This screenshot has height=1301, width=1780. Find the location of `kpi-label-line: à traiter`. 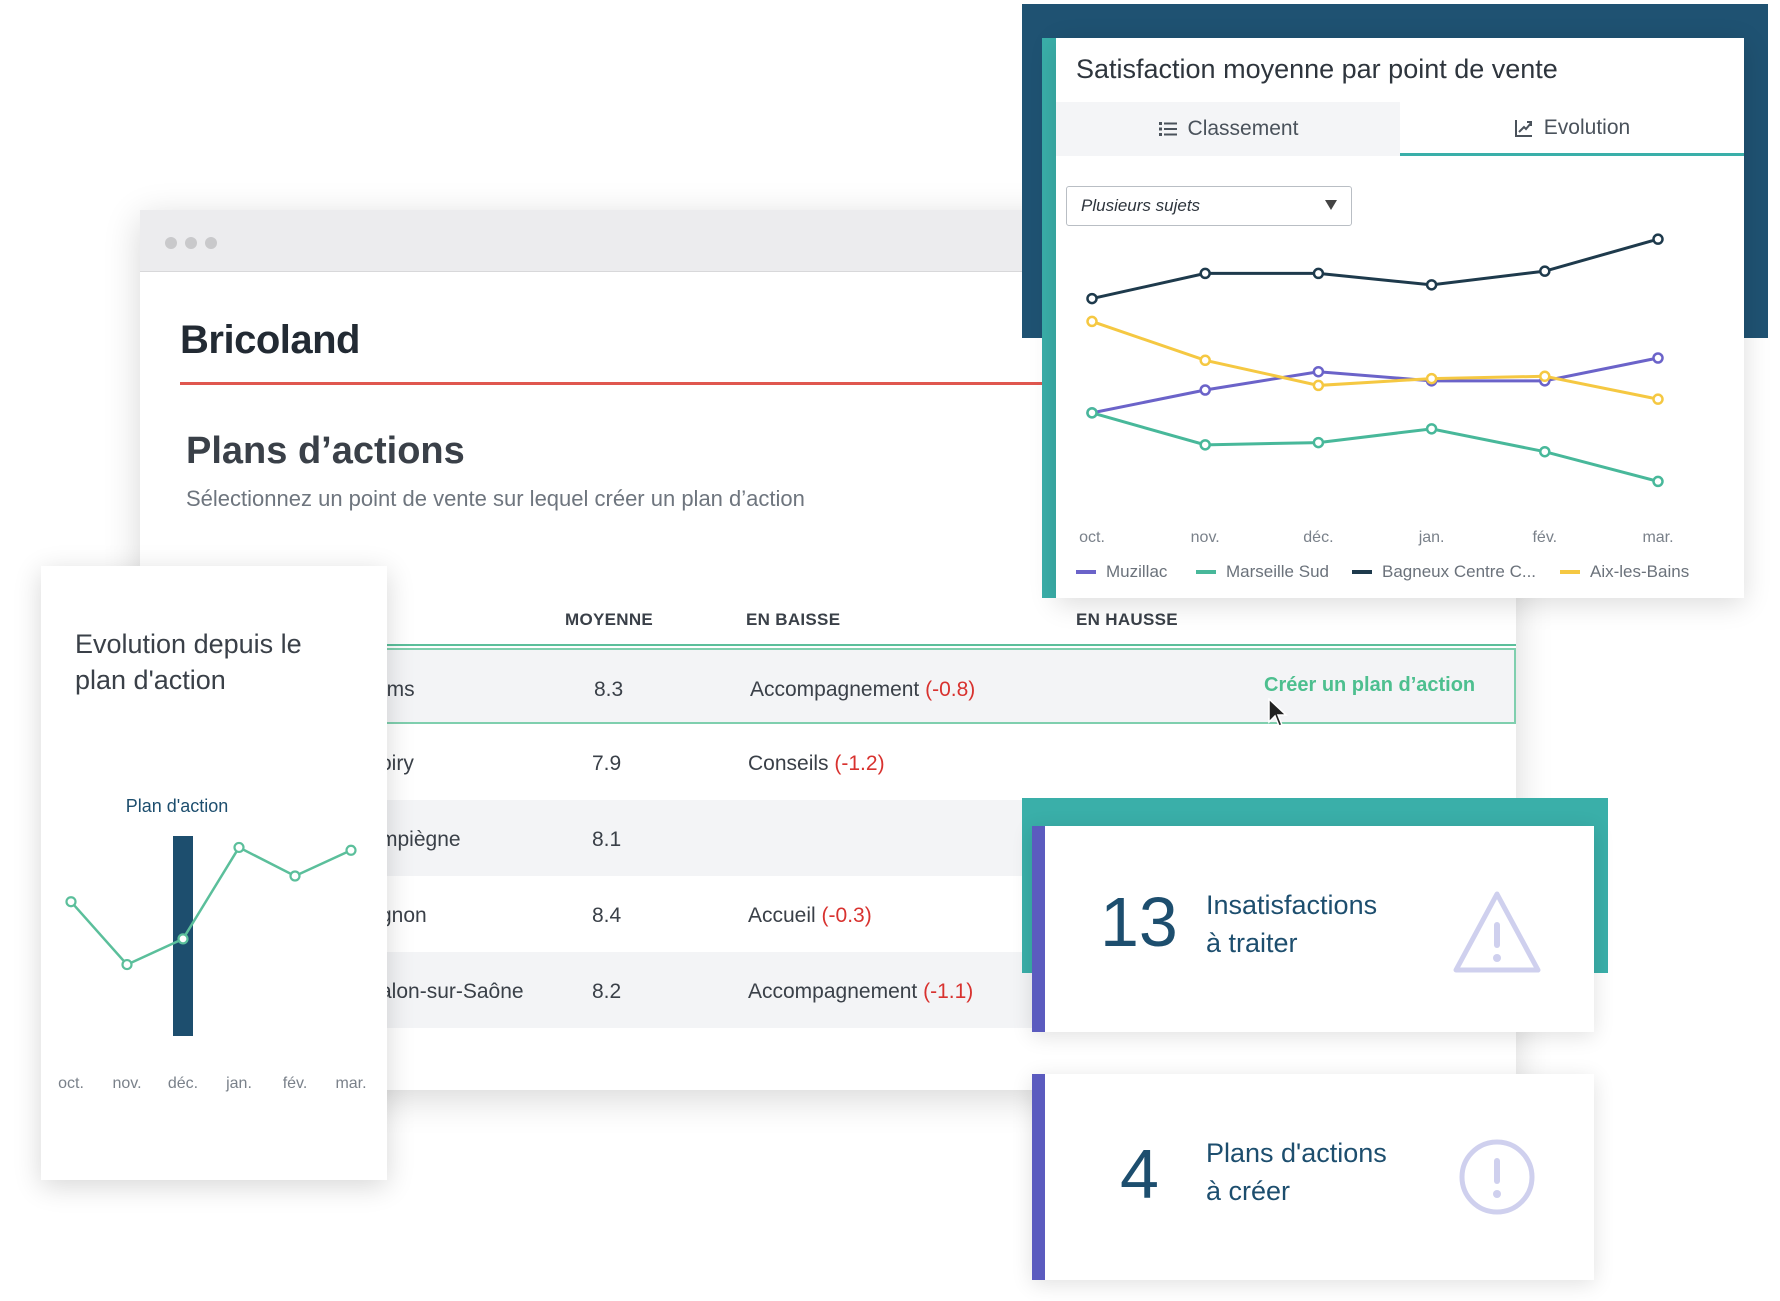

kpi-label-line: à traiter is located at coordinates (1252, 943).